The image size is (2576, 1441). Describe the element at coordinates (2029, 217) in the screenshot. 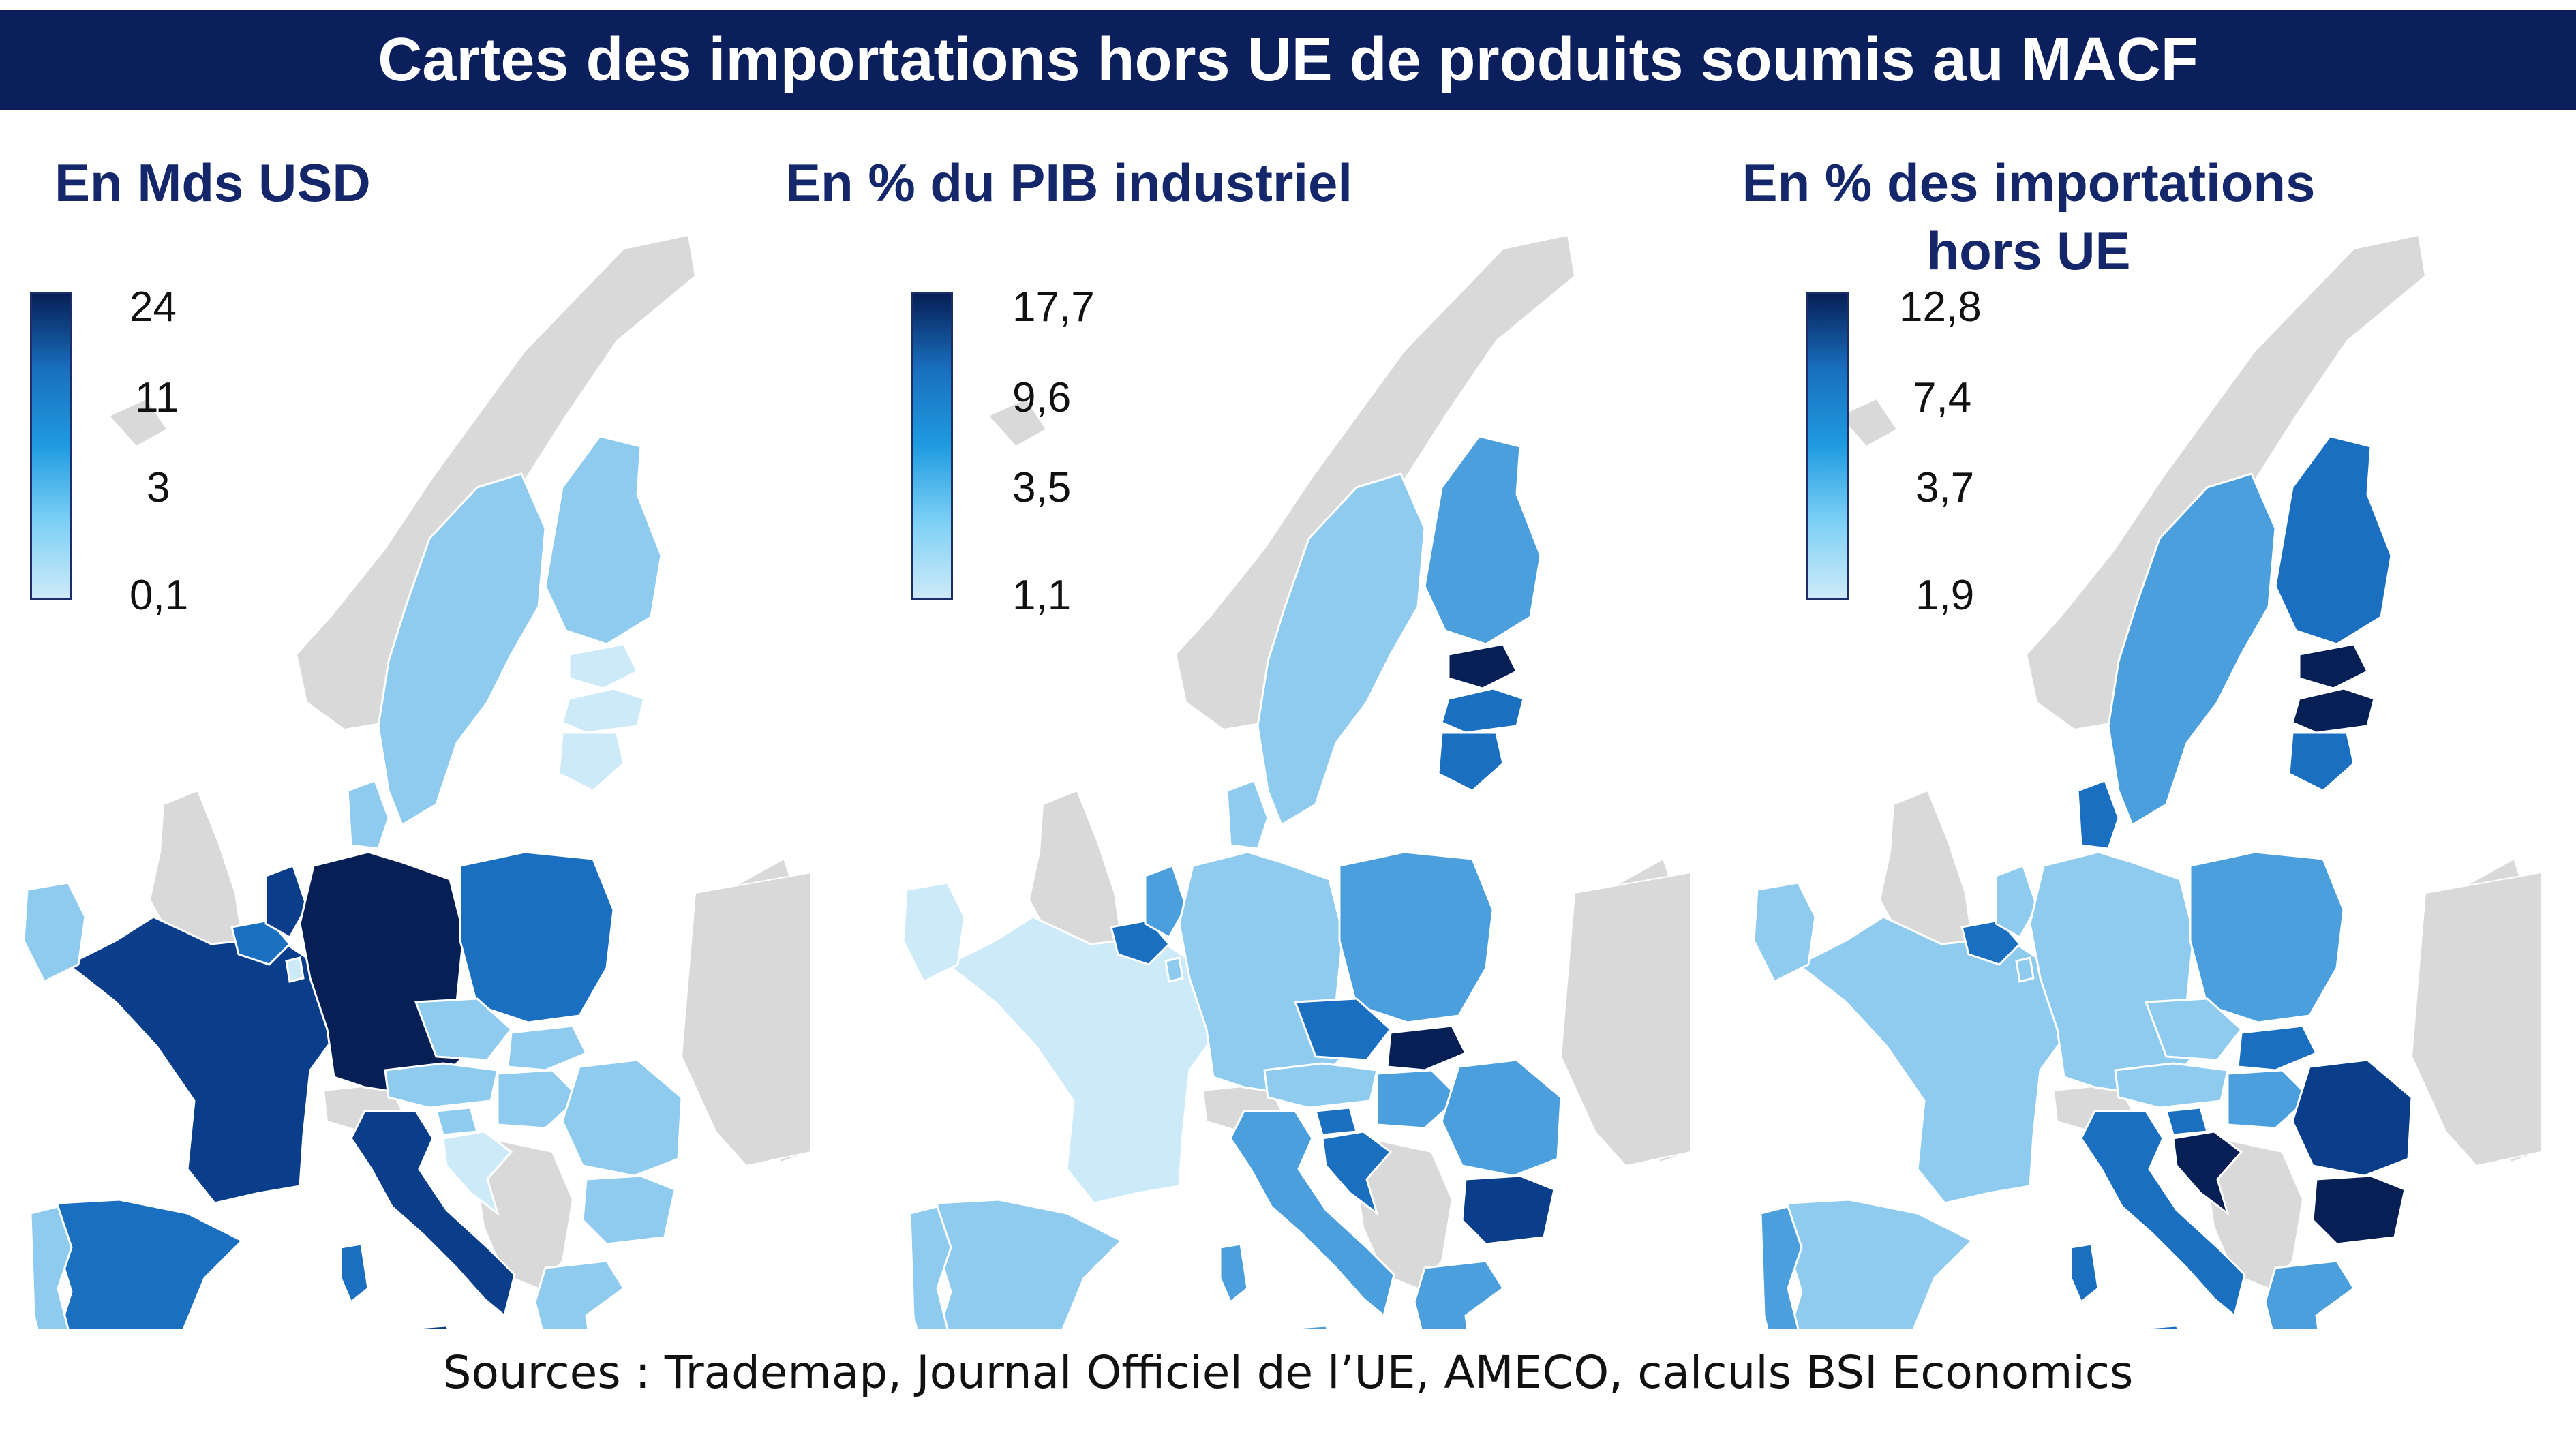

I see `panel-heading: En % des importations hors UE` at that location.